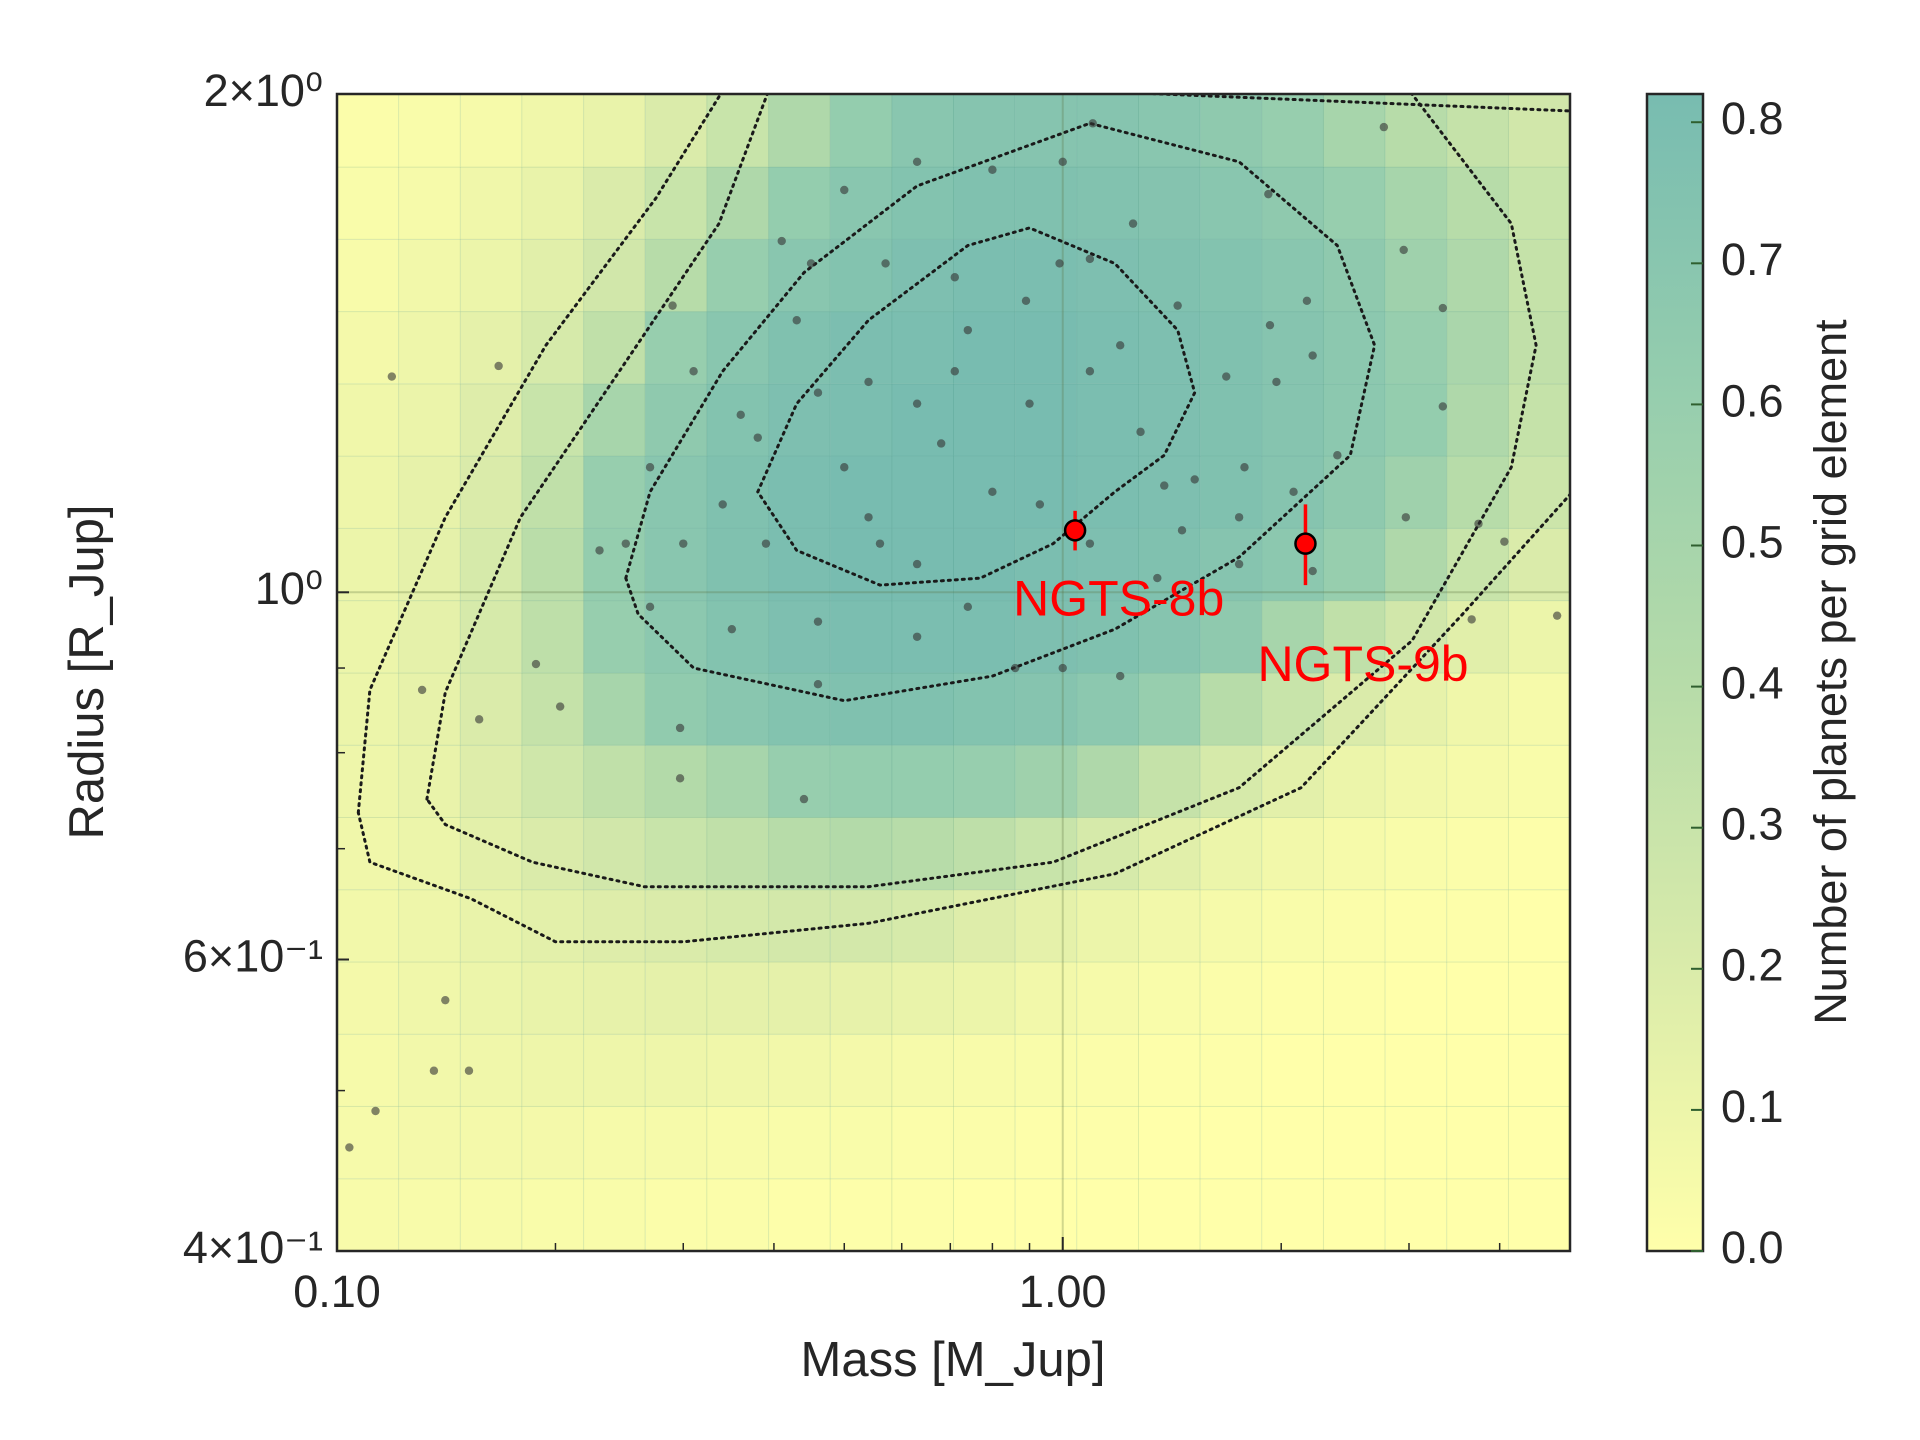 The width and height of the screenshot is (1920, 1440). I want to click on colorbar-tick-label: 0.1, so click(1752, 1106).